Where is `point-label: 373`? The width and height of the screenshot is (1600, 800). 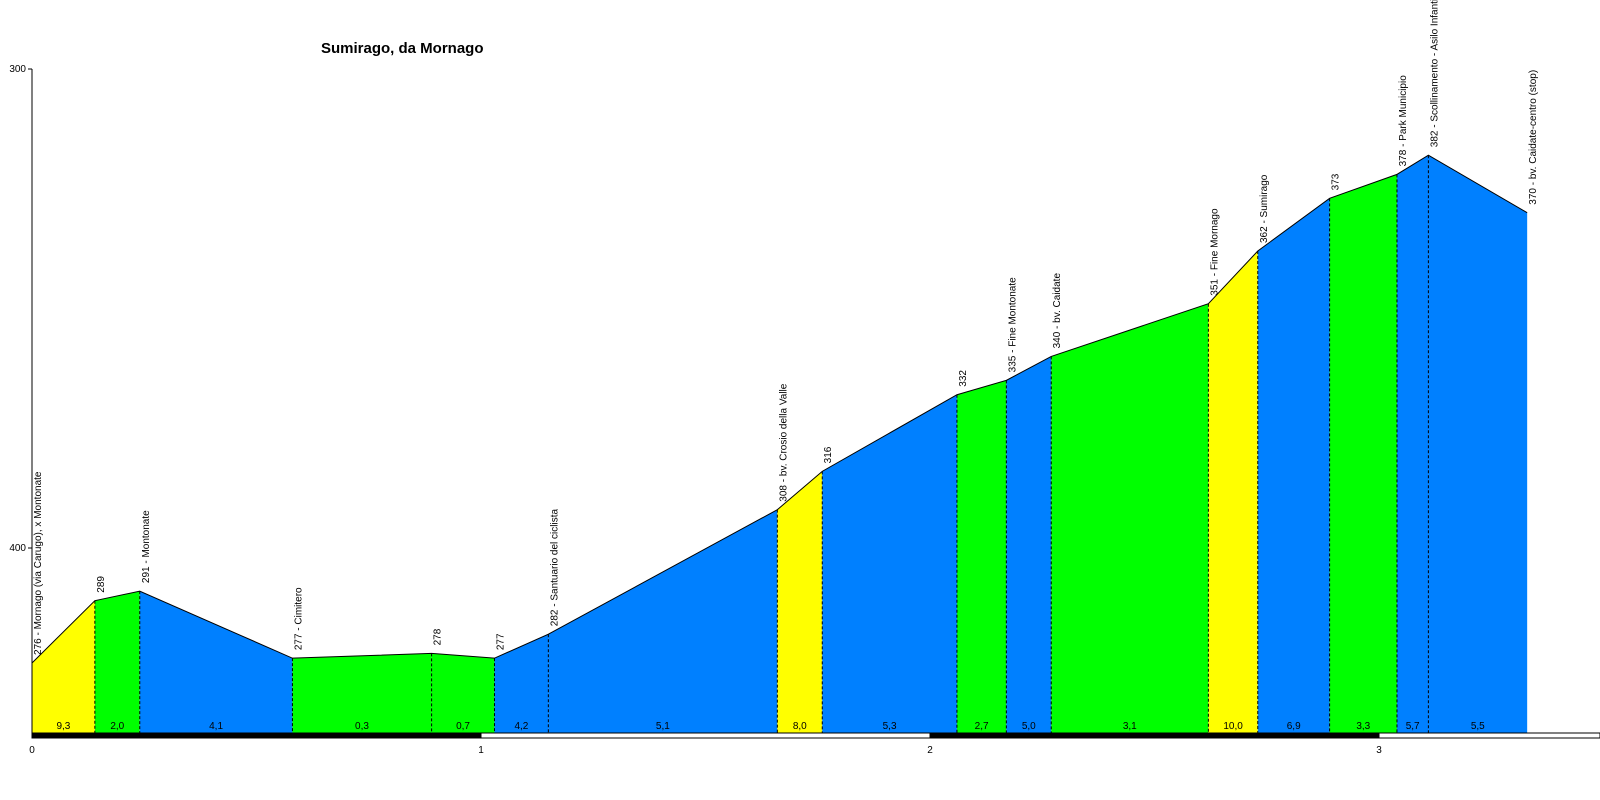 point-label: 373 is located at coordinates (1336, 181).